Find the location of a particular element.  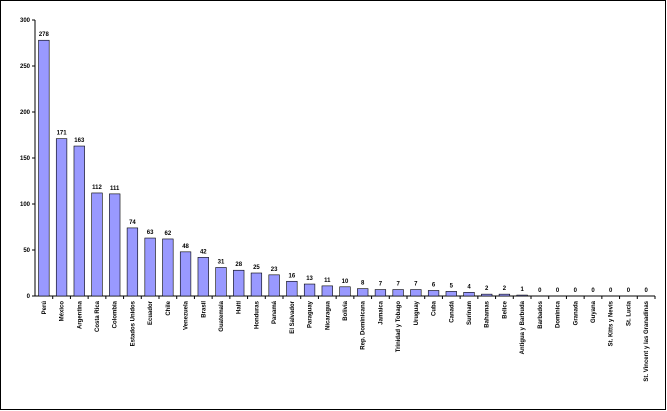

x-tick-label: Antigua y Barbuda is located at coordinates (523, 327).